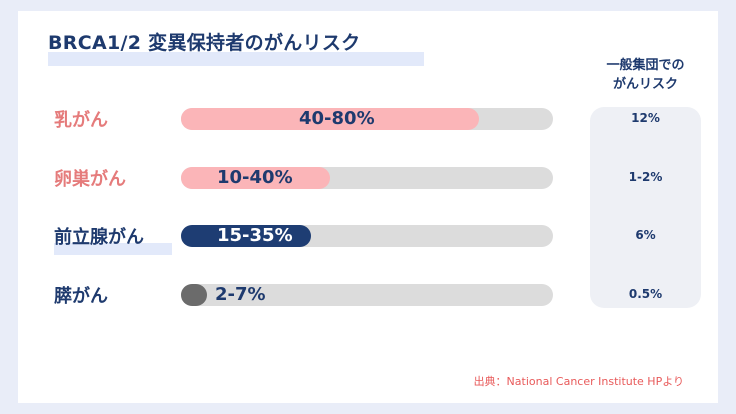 The height and width of the screenshot is (414, 736). I want to click on chart-title: BRCA1/2 変異保持者のがんリスク, so click(204, 43).